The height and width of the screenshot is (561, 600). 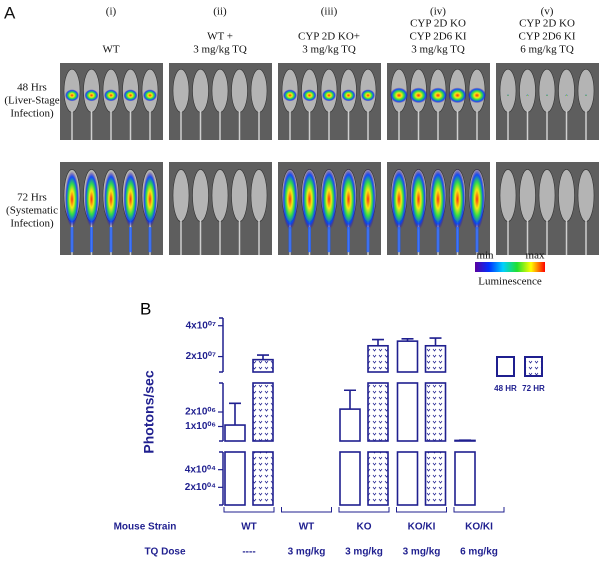 I want to click on y-tick-label: 1x10⁰⁶, so click(x=200, y=426).